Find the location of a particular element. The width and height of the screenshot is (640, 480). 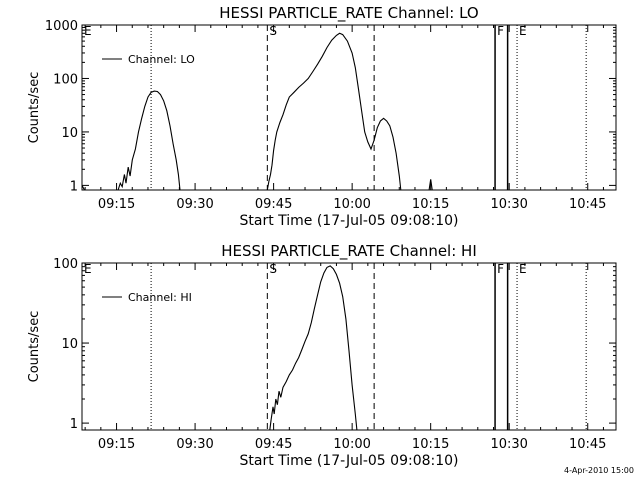

legend-label: Channel: HI is located at coordinates (160, 297).